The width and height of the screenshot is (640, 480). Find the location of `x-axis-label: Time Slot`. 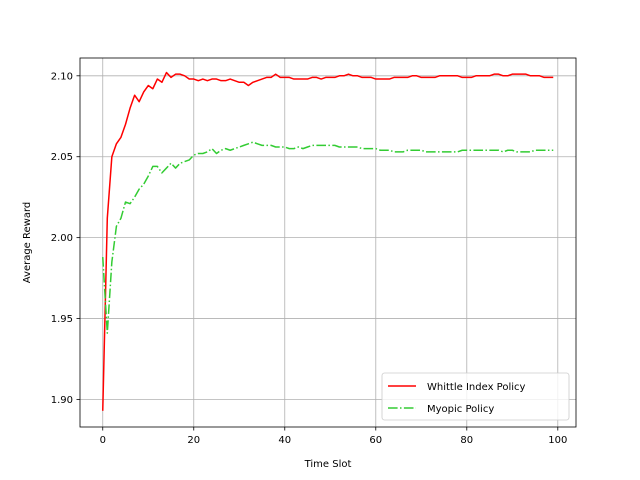

x-axis-label: Time Slot is located at coordinates (328, 464).